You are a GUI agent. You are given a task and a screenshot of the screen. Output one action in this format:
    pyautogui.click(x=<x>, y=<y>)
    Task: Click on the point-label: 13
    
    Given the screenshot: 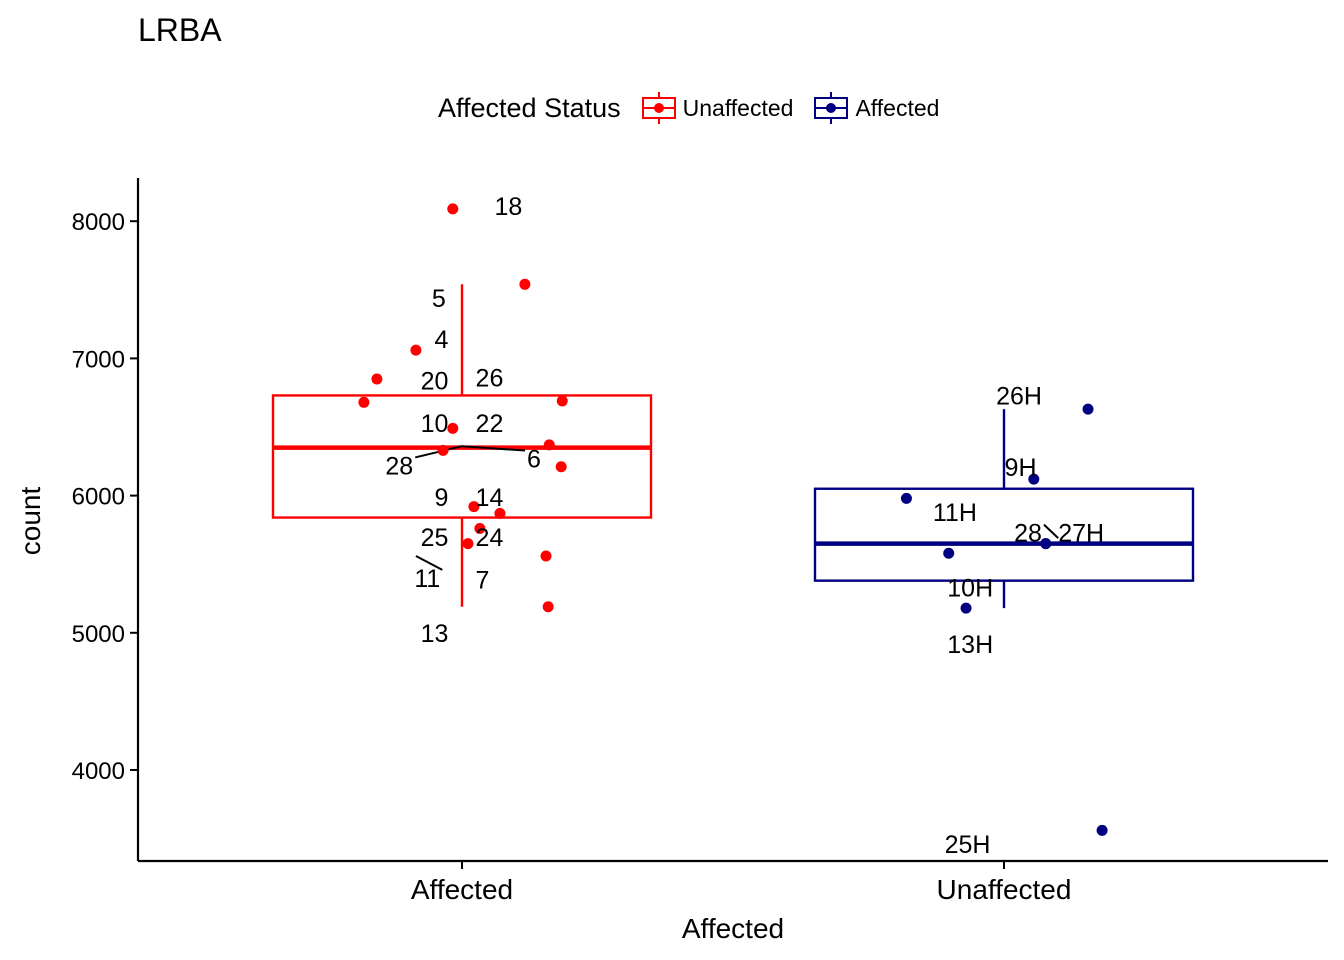 What is the action you would take?
    pyautogui.click(x=435, y=634)
    